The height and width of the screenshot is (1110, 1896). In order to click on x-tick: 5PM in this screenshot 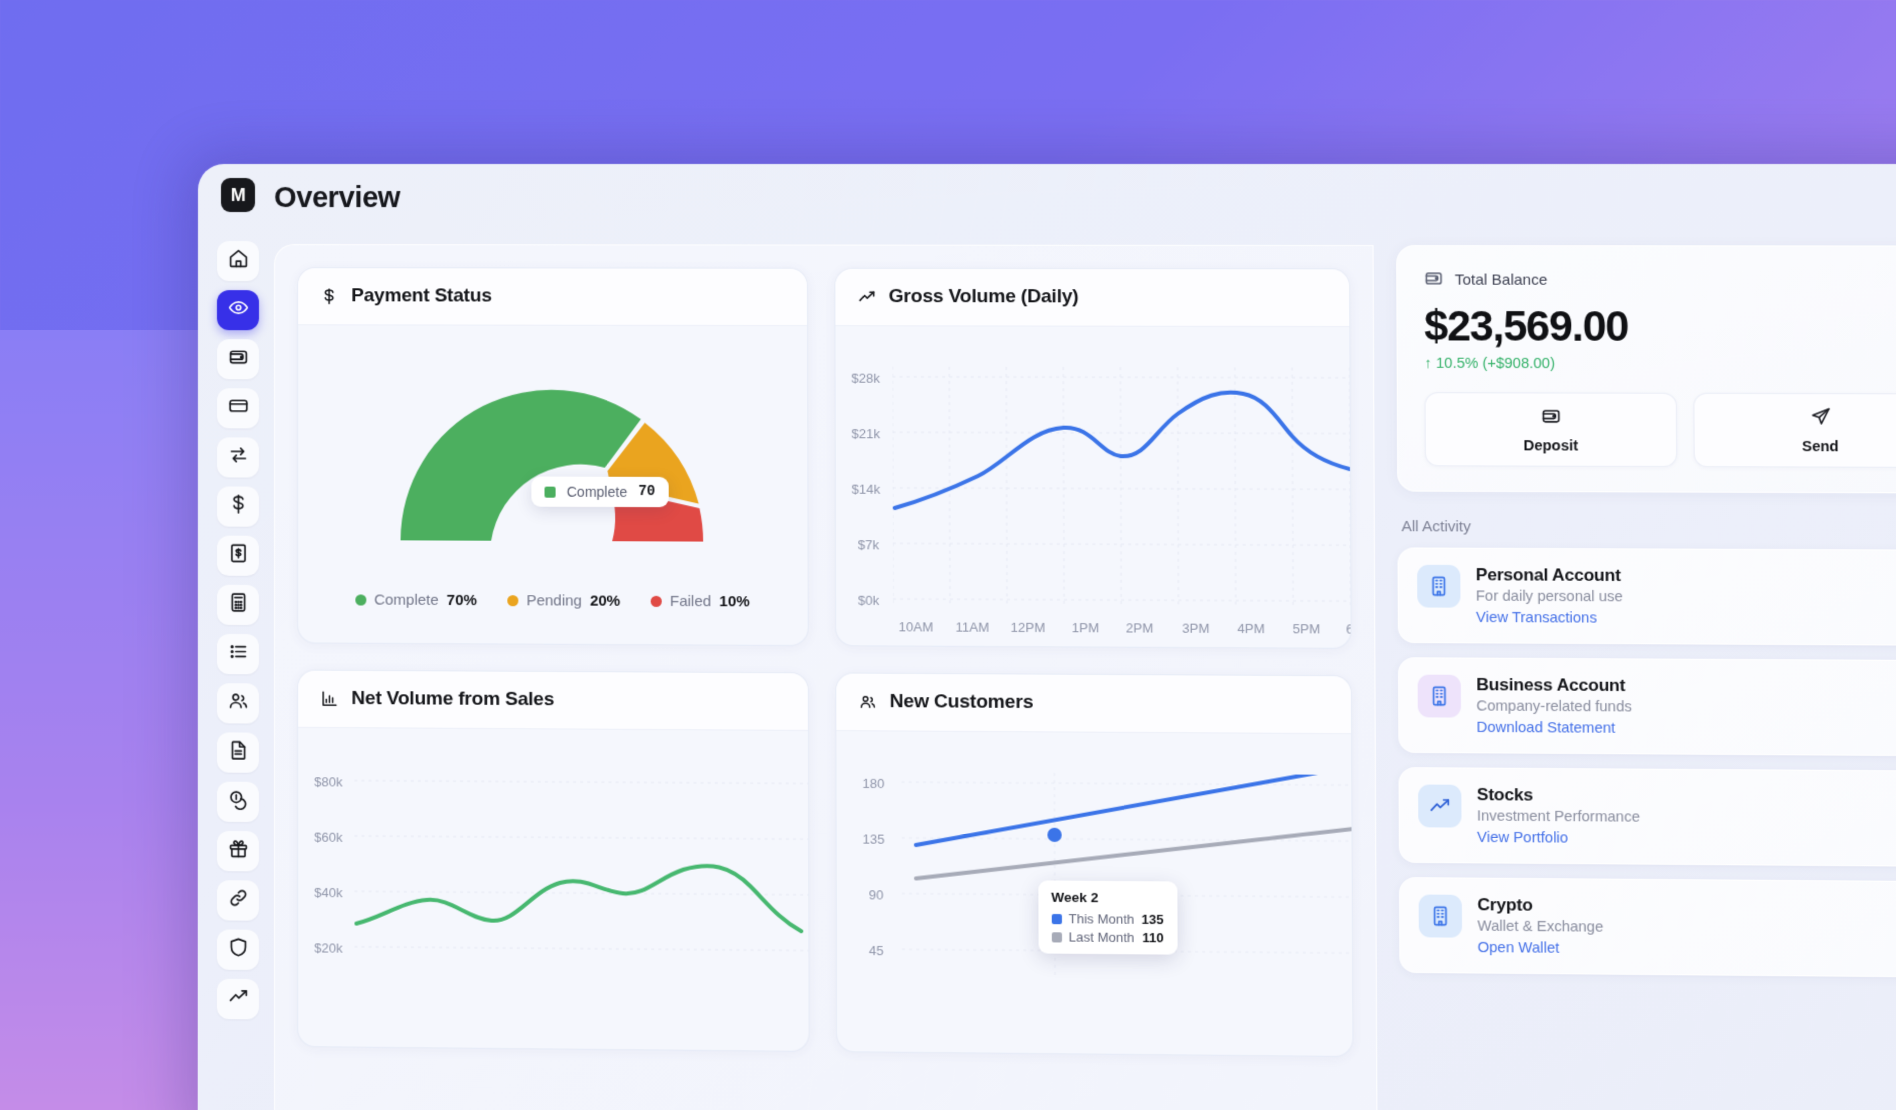, I will do `click(1306, 629)`.